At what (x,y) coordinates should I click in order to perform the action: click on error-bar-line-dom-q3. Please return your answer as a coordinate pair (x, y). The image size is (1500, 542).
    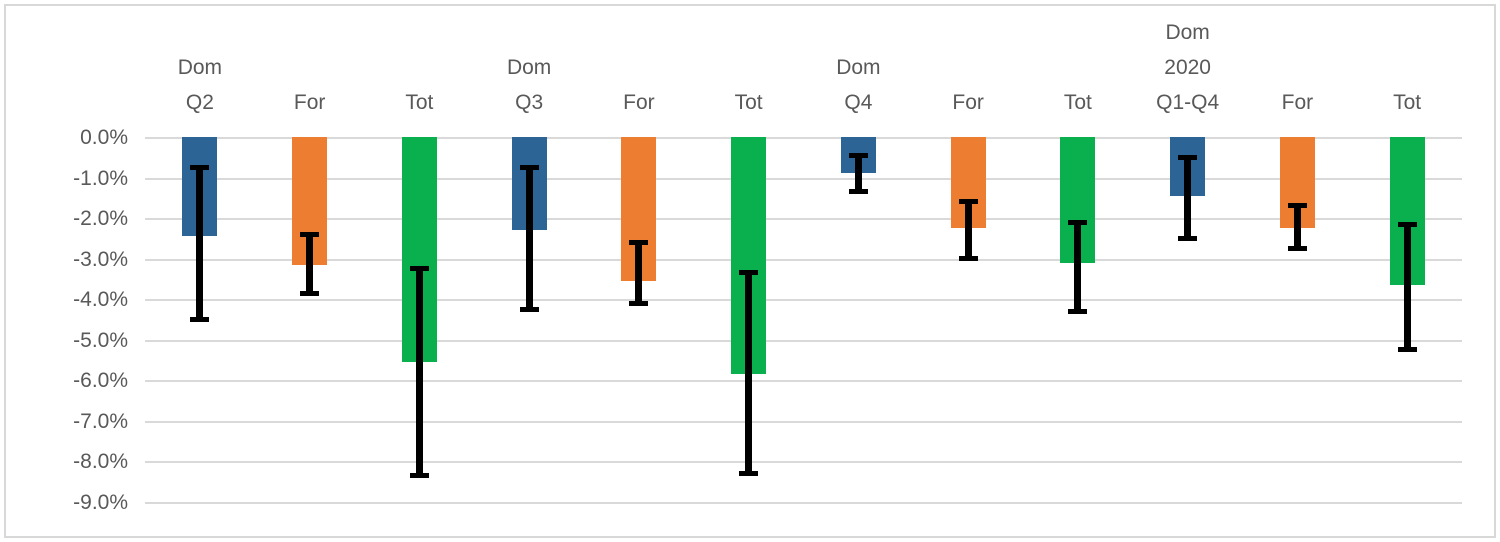
    Looking at the image, I should click on (529, 238).